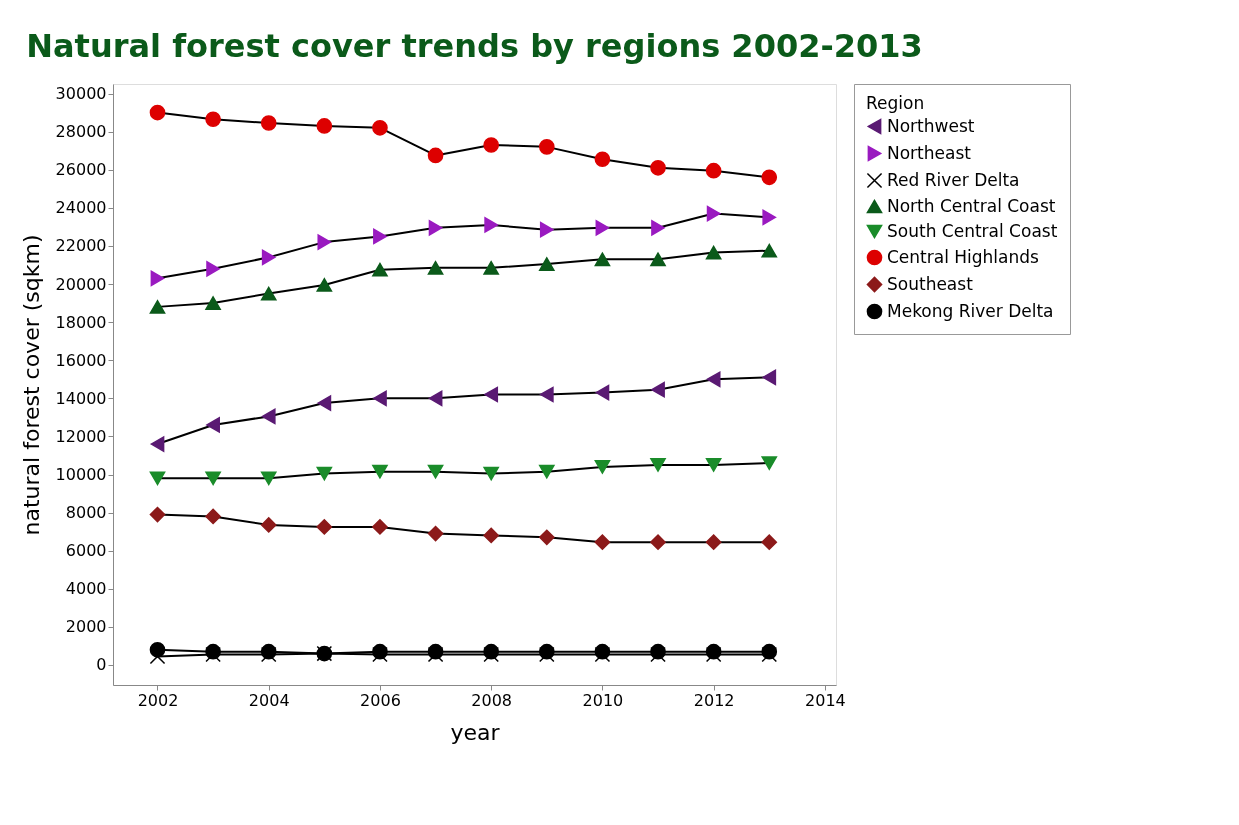  Describe the element at coordinates (475, 732) in the screenshot. I see `x-axis-title: year` at that location.